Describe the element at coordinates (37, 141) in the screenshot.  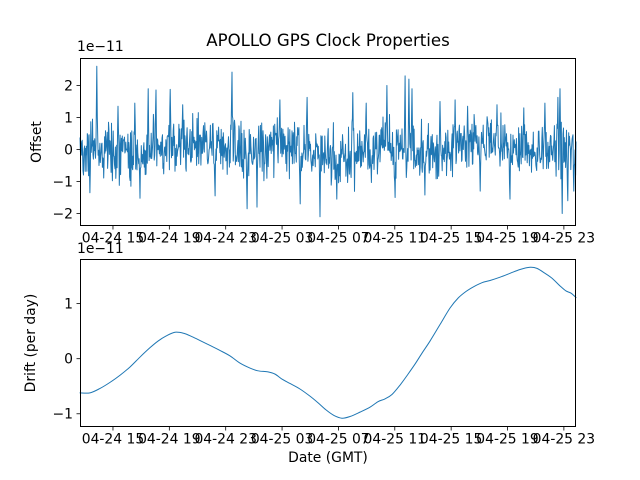
I see `offset-y-axis-label: Offset` at that location.